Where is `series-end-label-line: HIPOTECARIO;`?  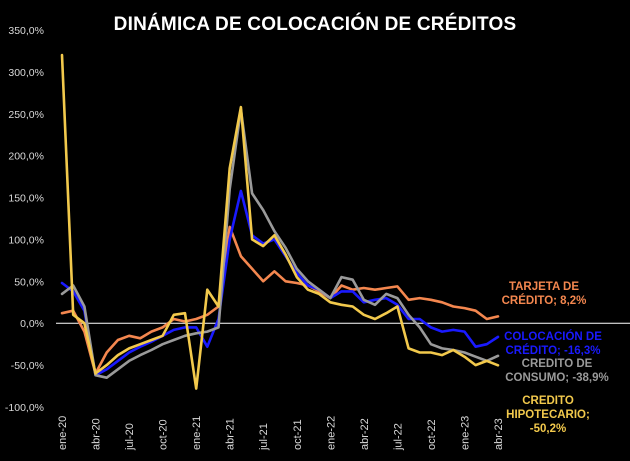
series-end-label-line: HIPOTECARIO; is located at coordinates (548, 415).